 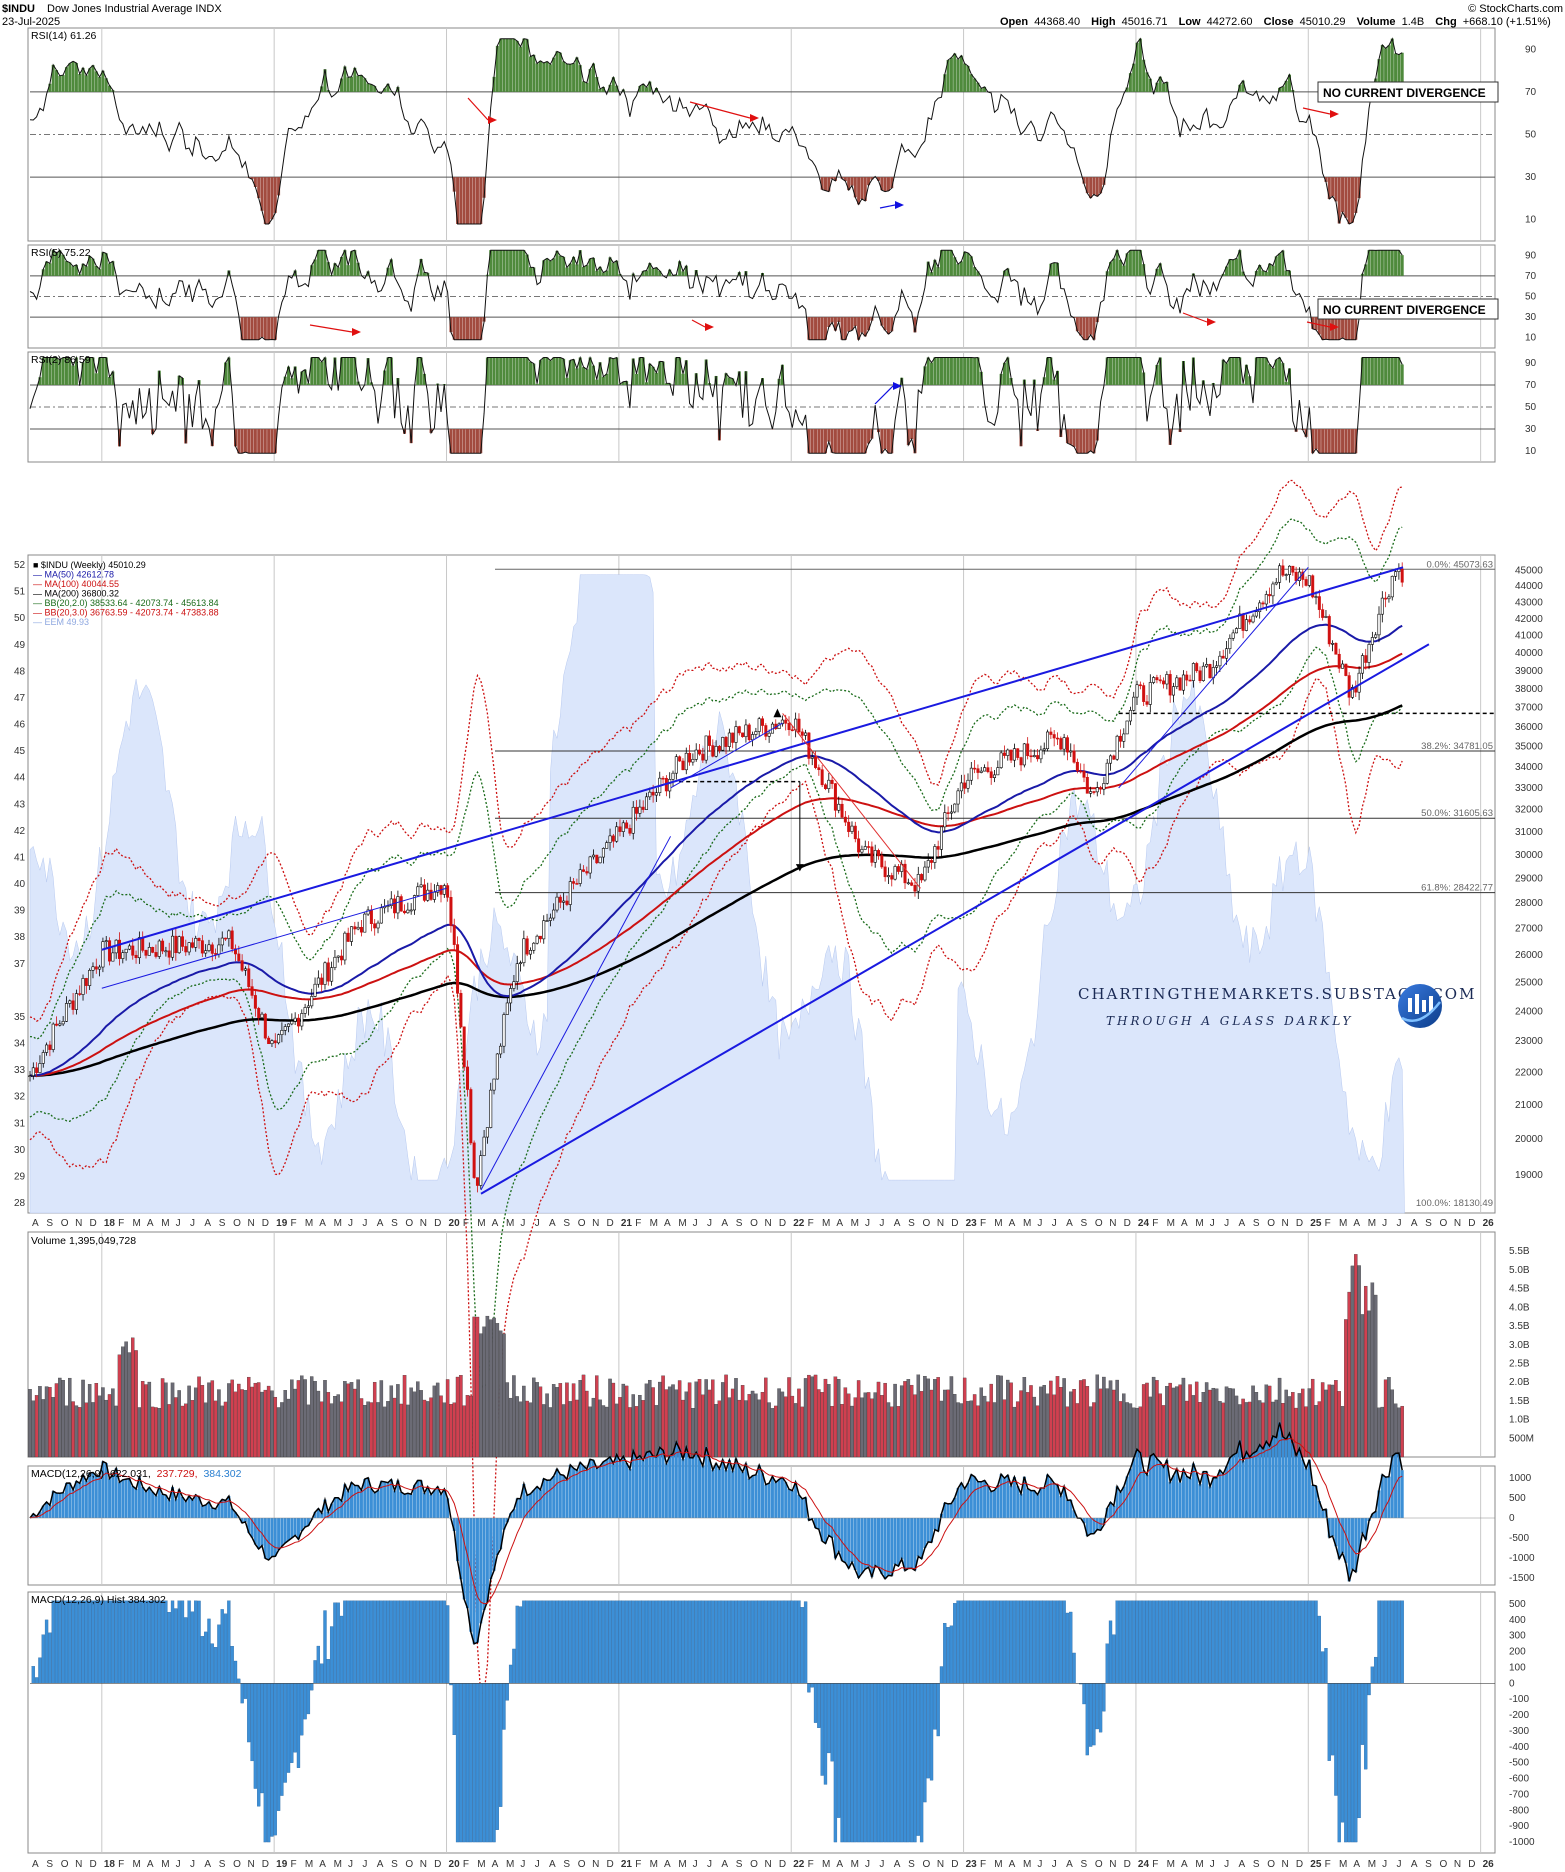 What do you see at coordinates (20, 1097) in the screenshot?
I see `eem-tick: 32` at bounding box center [20, 1097].